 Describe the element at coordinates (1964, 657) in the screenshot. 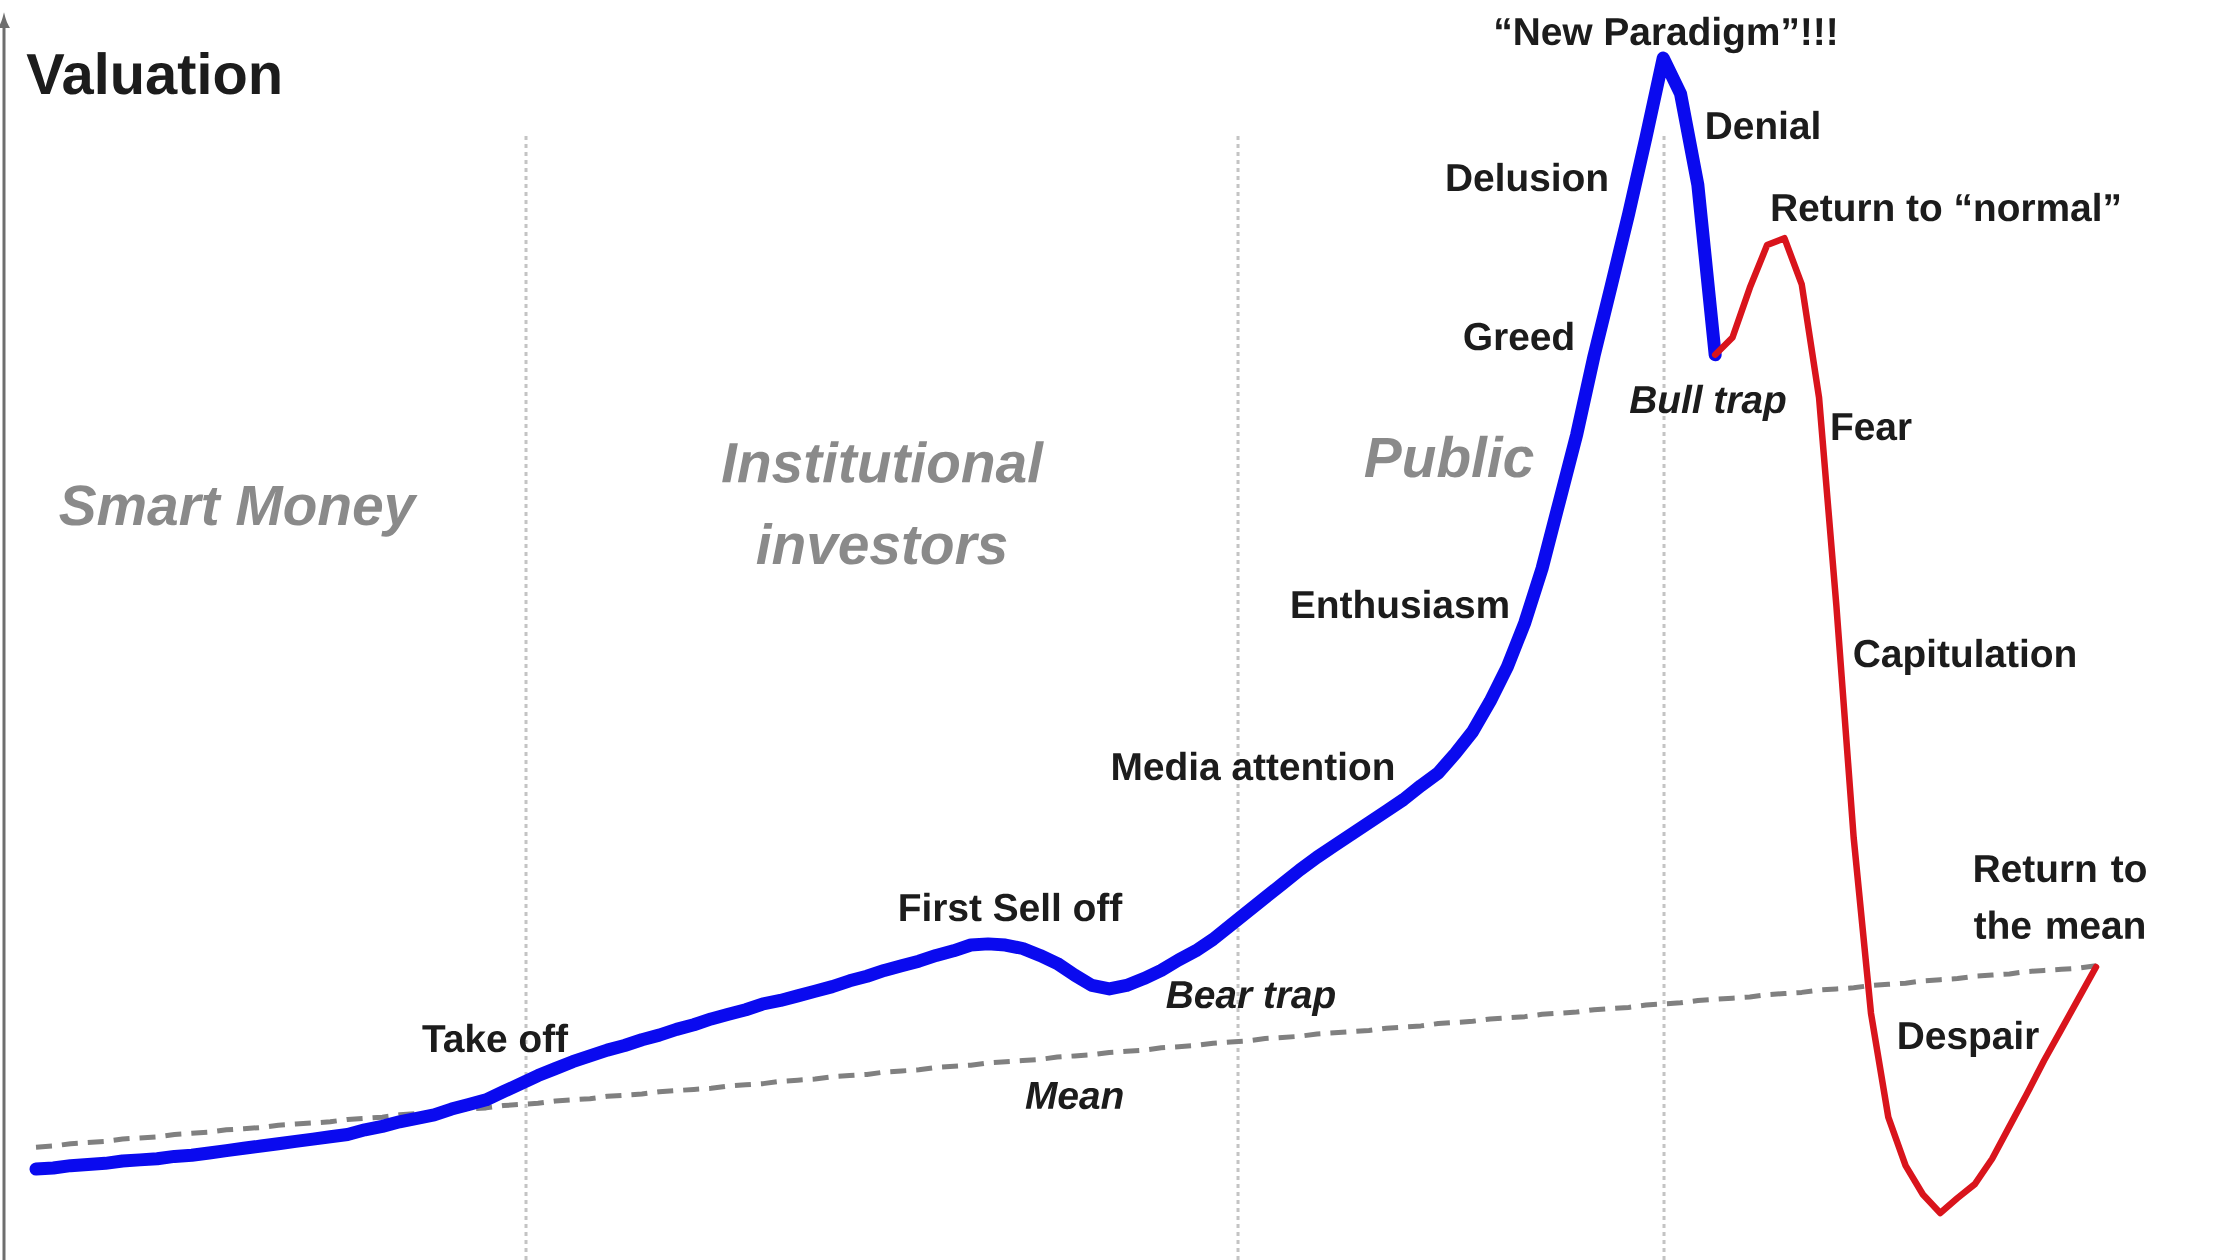

I see `annotation: Capitulation` at that location.